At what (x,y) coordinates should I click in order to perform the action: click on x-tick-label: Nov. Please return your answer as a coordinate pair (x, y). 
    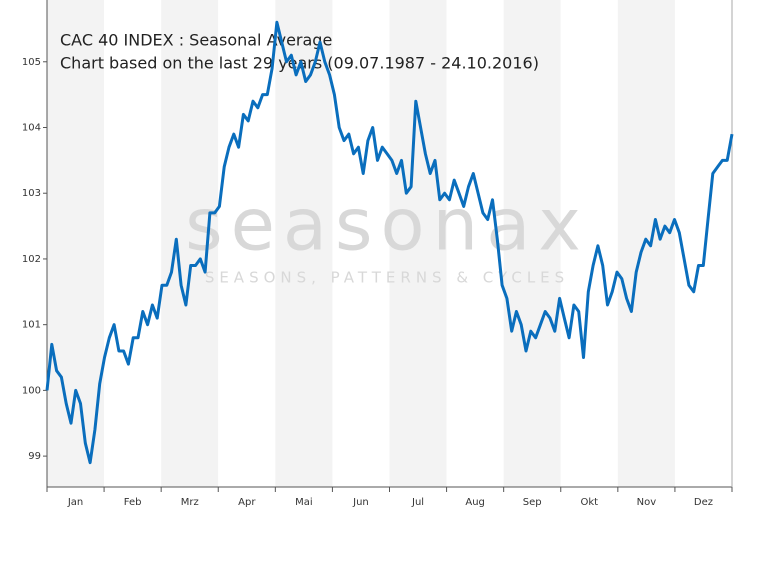
    Looking at the image, I should click on (647, 502).